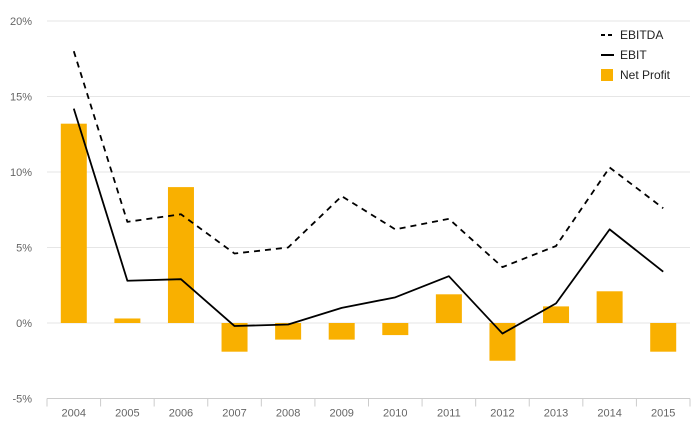 Image resolution: width=700 pixels, height=433 pixels. I want to click on legend-ebit-label: EBIT, so click(633, 55).